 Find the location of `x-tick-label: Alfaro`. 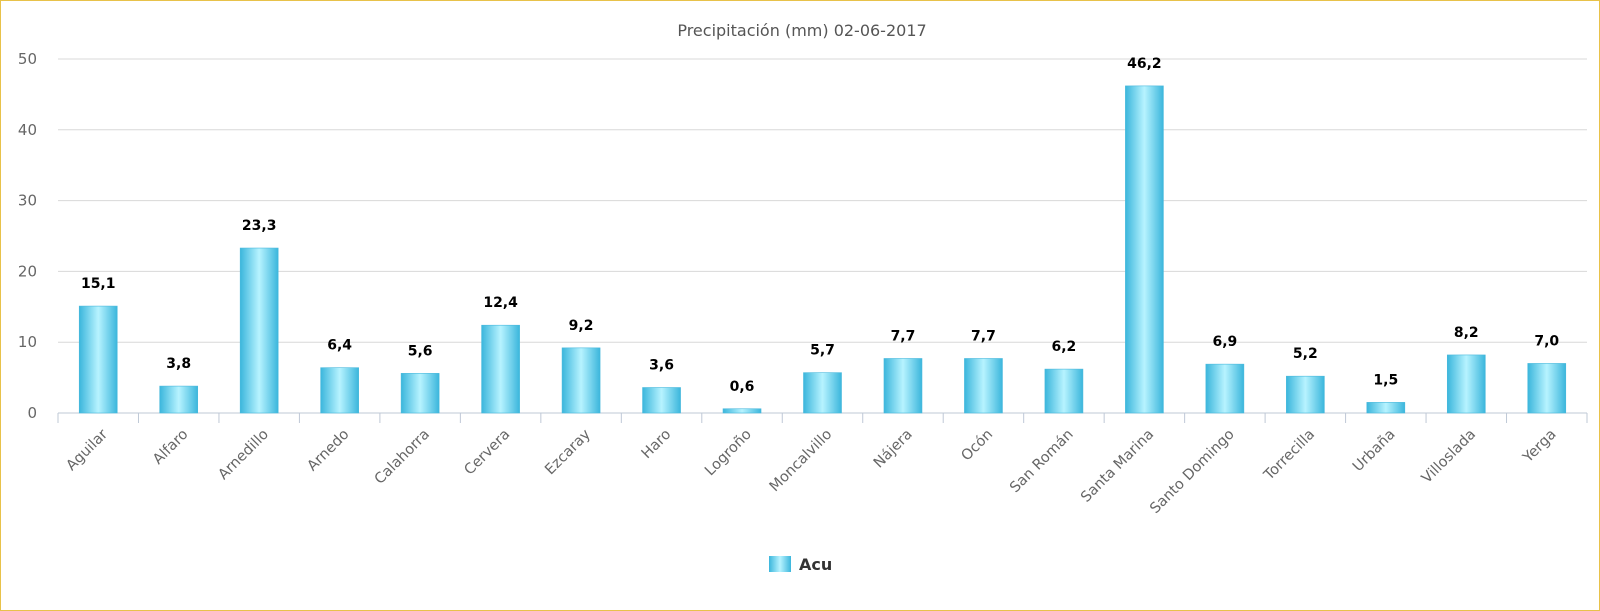

x-tick-label: Alfaro is located at coordinates (170, 446).